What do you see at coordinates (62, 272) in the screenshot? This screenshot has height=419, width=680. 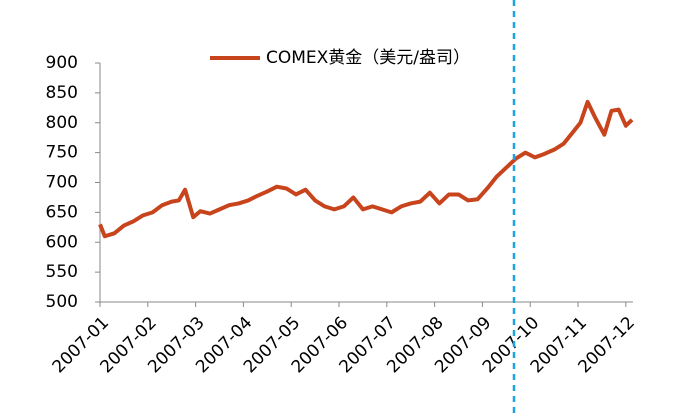 I see `y-tick-label: 550` at bounding box center [62, 272].